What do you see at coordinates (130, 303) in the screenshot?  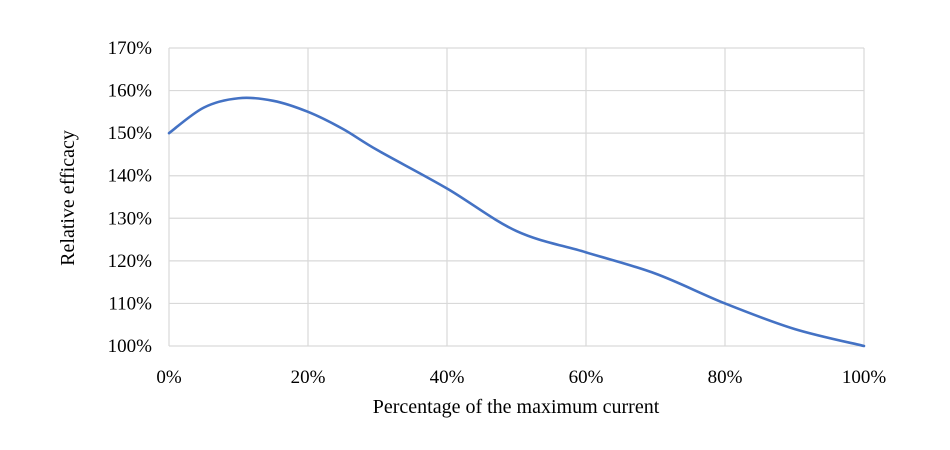 I see `y-tick-label: 110%` at bounding box center [130, 303].